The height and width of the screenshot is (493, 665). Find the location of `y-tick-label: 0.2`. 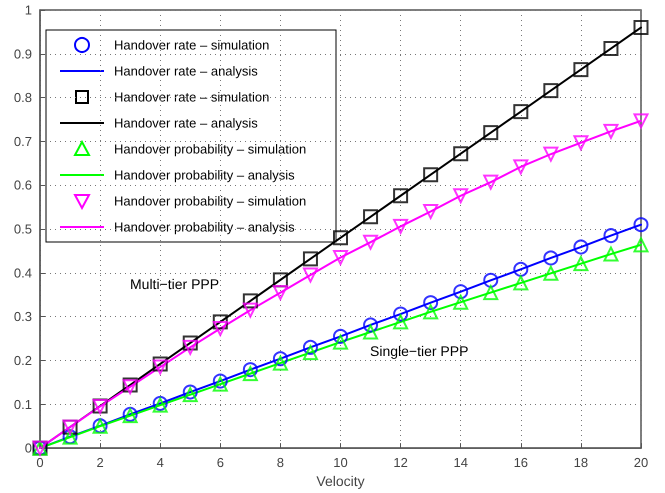

y-tick-label: 0.2 is located at coordinates (23, 360).